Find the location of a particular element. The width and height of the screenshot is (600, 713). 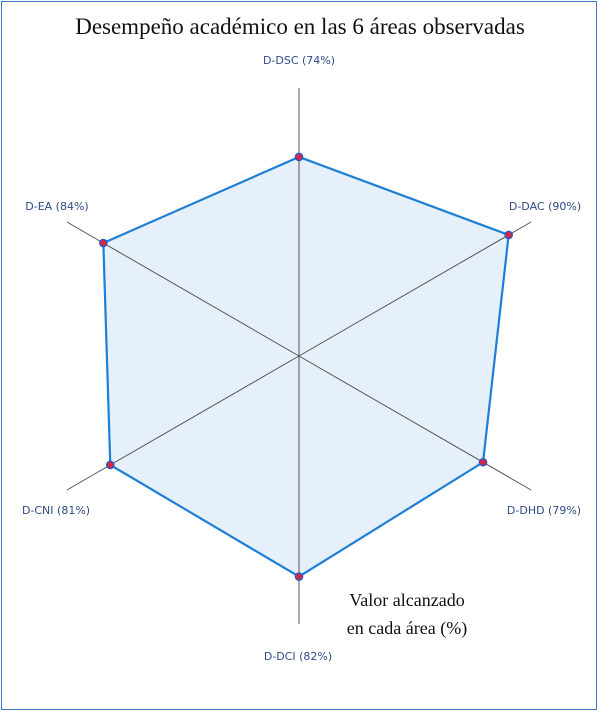

data-point-d-ea is located at coordinates (103, 243).